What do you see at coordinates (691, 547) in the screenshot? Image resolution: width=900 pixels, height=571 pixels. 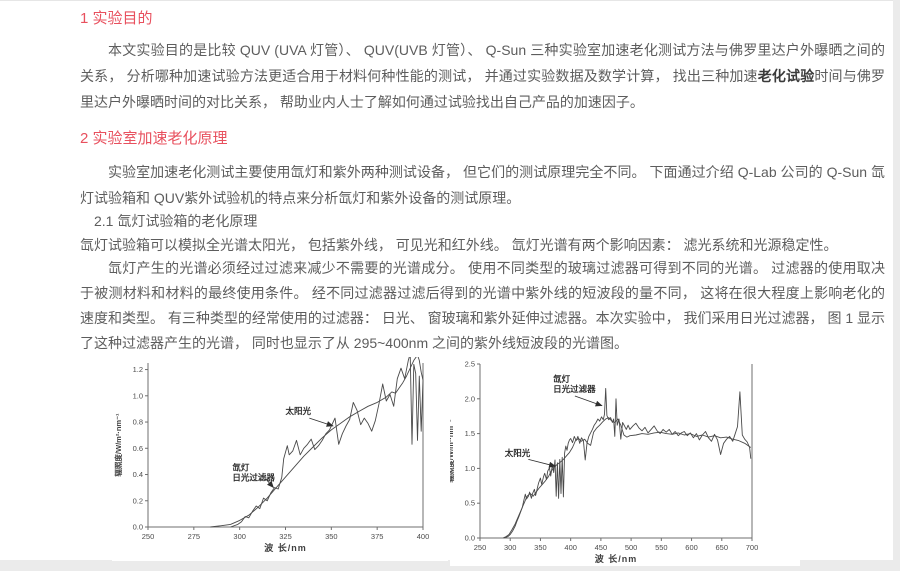 I see `svg-text: 600` at bounding box center [691, 547].